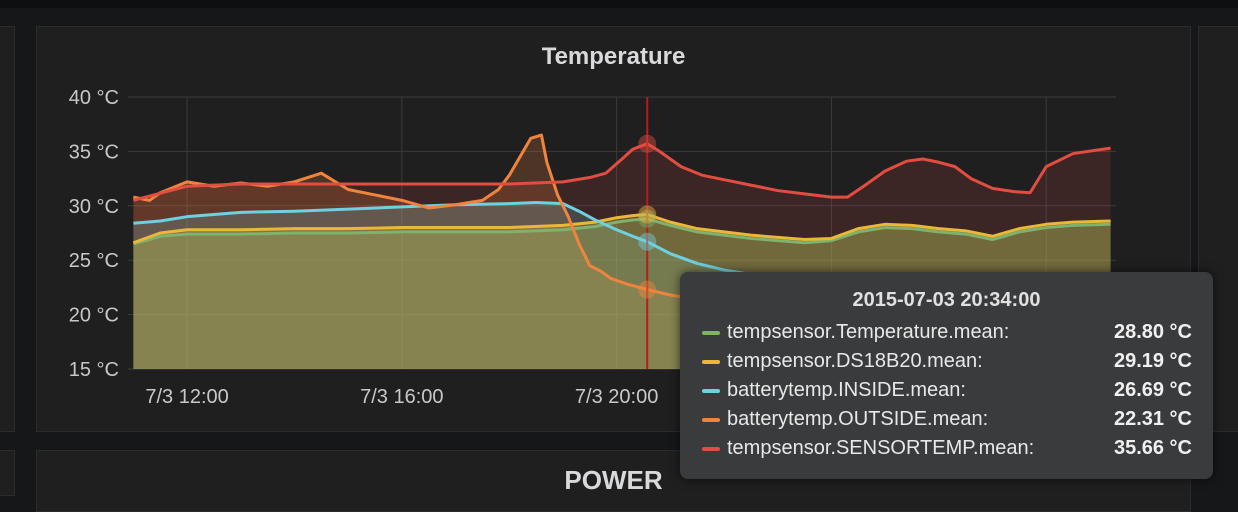 The width and height of the screenshot is (1238, 512). I want to click on tooltip-row: batterytemp.INSIDE.mean: 26.69 °C, so click(947, 392).